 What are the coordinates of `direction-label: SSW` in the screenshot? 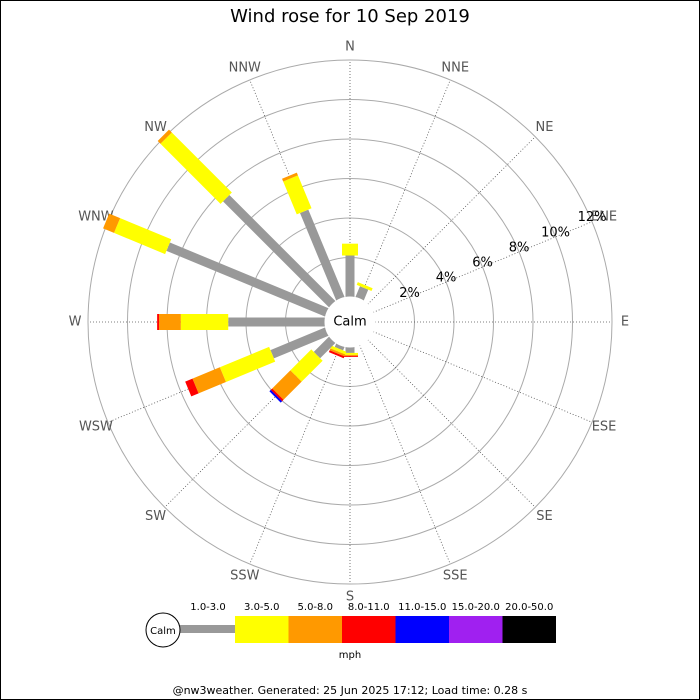 It's located at (245, 576).